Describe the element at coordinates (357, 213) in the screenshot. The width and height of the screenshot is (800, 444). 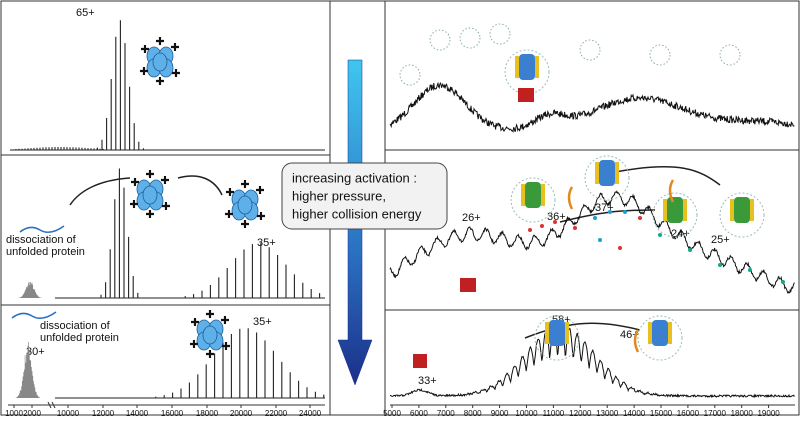
I see `box-line: higher collision energy` at that location.